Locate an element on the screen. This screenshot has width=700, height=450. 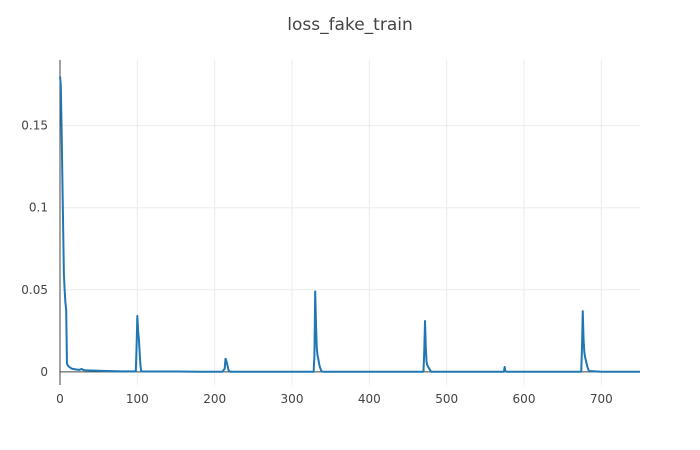
x-tick-label: 0 is located at coordinates (60, 399).